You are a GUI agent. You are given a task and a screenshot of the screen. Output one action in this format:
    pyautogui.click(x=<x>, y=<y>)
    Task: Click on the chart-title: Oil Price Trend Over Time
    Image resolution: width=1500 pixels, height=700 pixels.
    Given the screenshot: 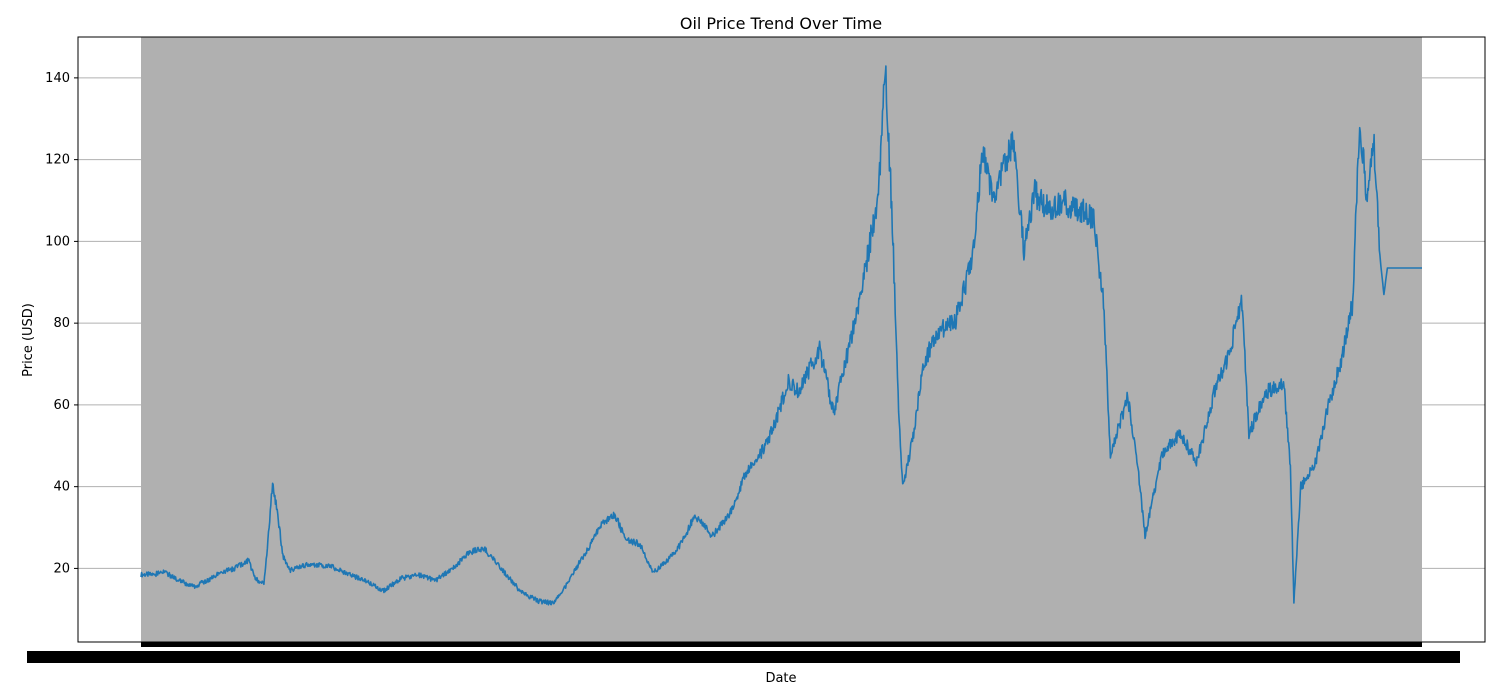 What is the action you would take?
    pyautogui.click(x=781, y=23)
    